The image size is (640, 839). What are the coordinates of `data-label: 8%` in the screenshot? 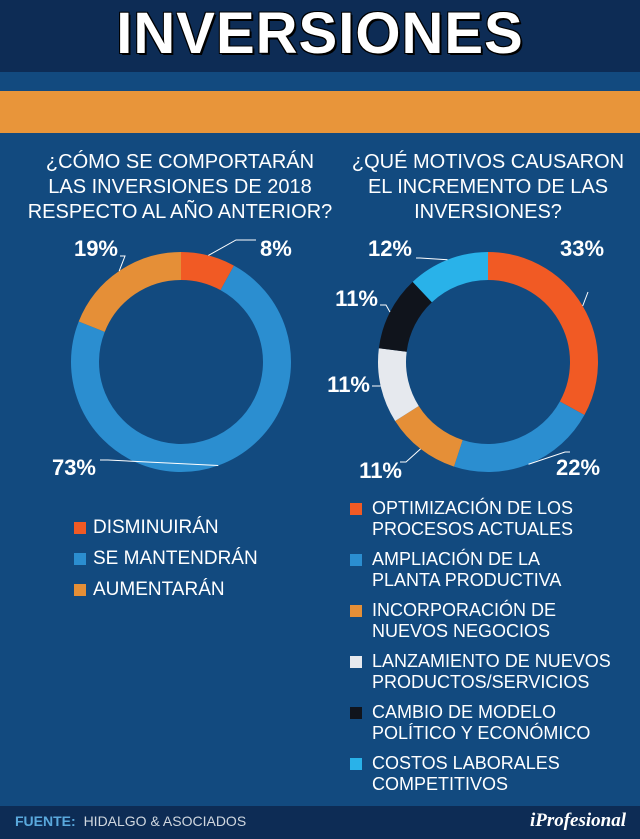 It's located at (276, 248).